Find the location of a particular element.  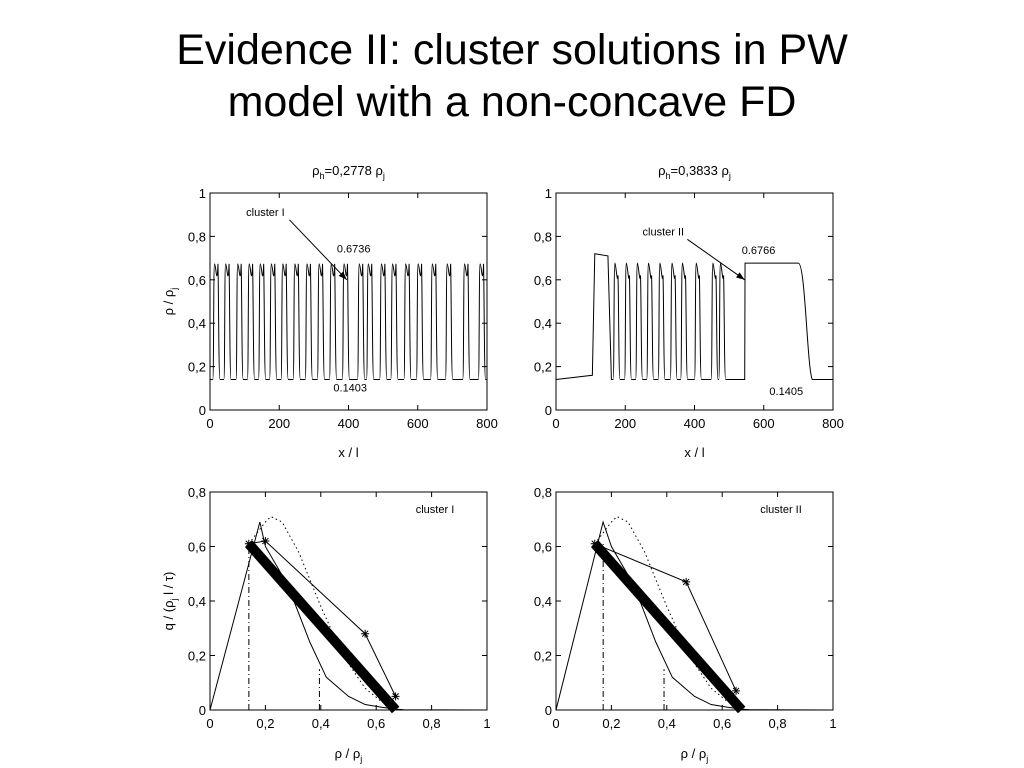

slide-title-line-1: Evidence II: cluster solutions in PW is located at coordinates (512, 50).